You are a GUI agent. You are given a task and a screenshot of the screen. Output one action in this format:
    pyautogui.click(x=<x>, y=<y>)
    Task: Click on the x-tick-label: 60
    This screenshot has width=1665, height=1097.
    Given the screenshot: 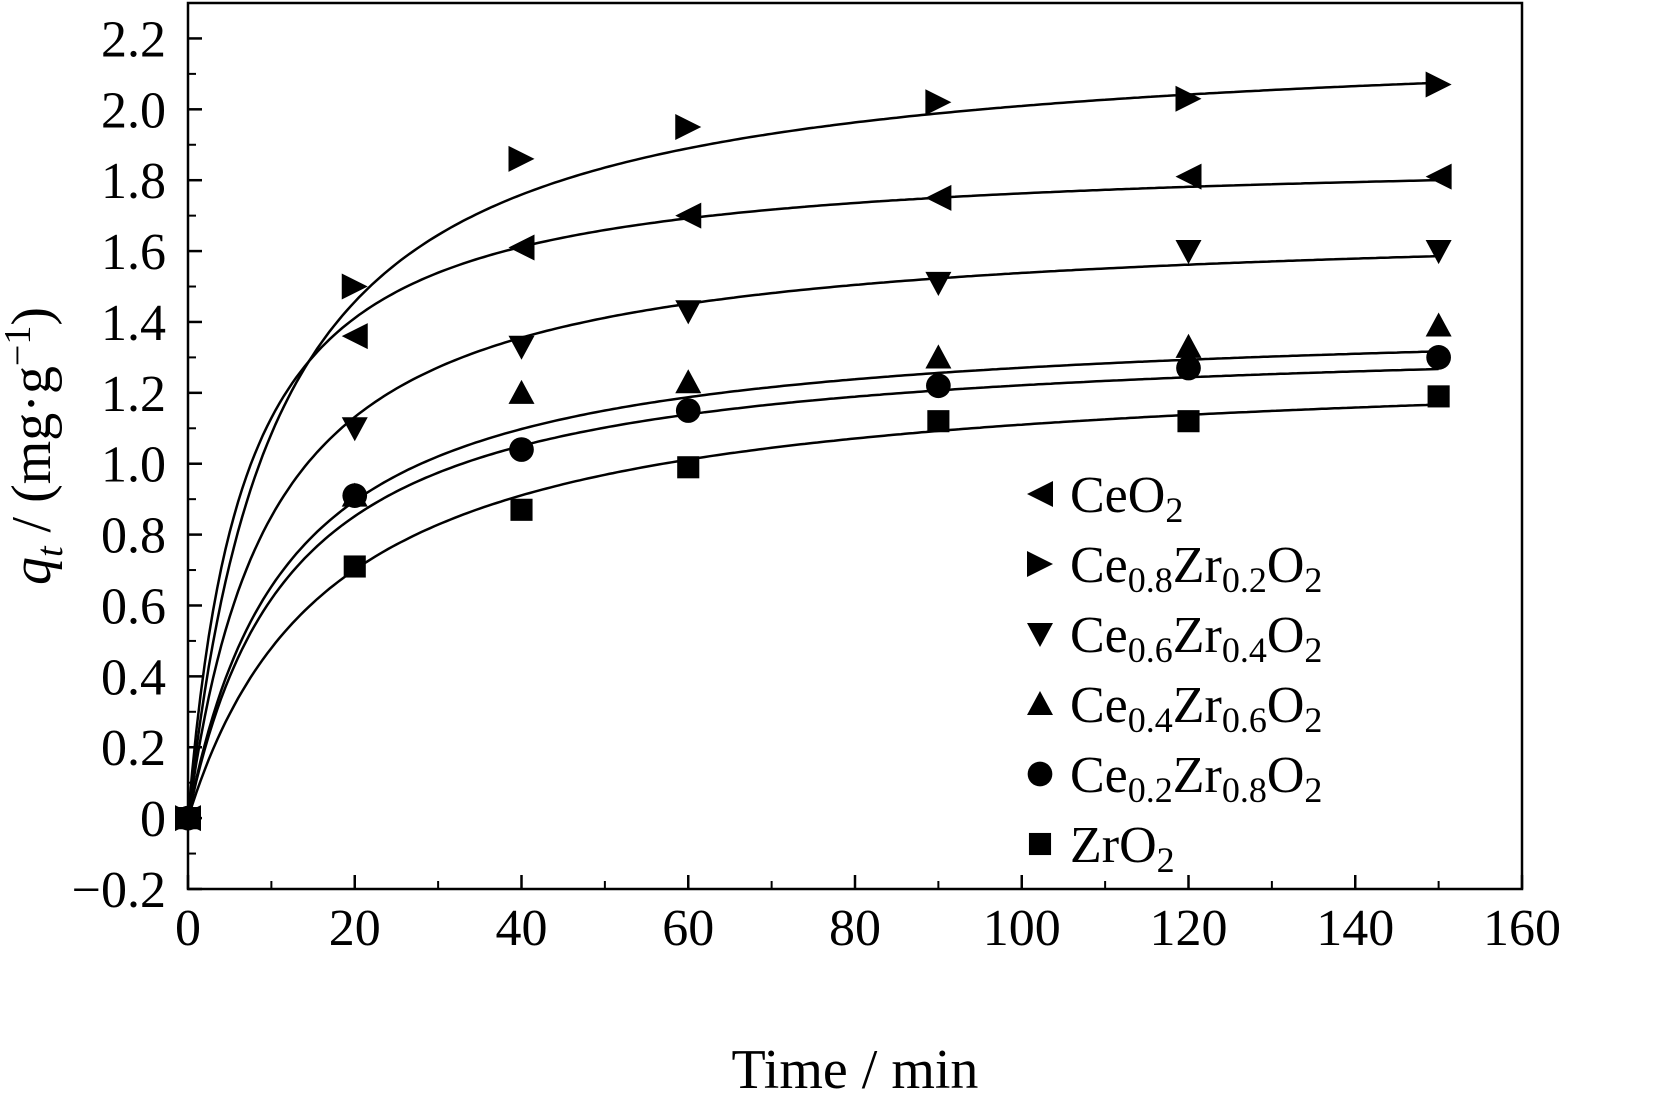 What is the action you would take?
    pyautogui.click(x=688, y=928)
    